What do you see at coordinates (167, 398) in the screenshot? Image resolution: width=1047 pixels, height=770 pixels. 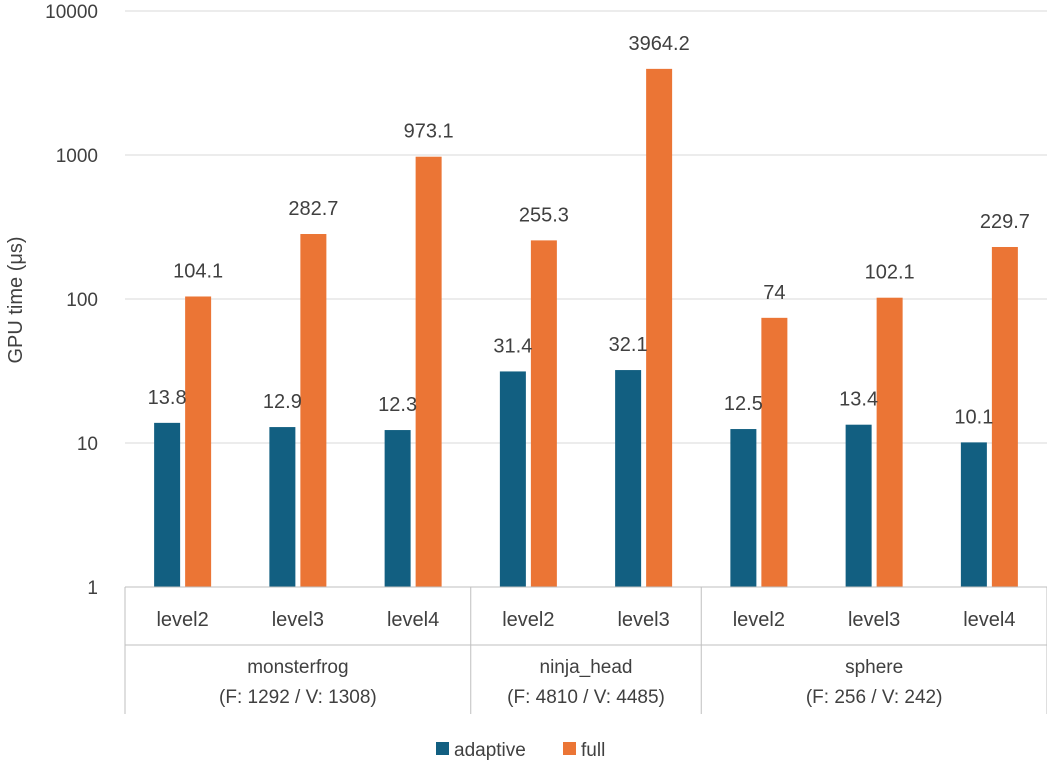 I see `data-label-adaptive: 13.8` at bounding box center [167, 398].